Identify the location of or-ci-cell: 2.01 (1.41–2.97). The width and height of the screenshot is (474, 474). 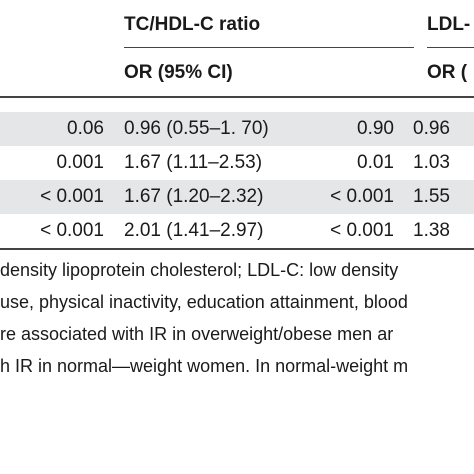
(194, 230).